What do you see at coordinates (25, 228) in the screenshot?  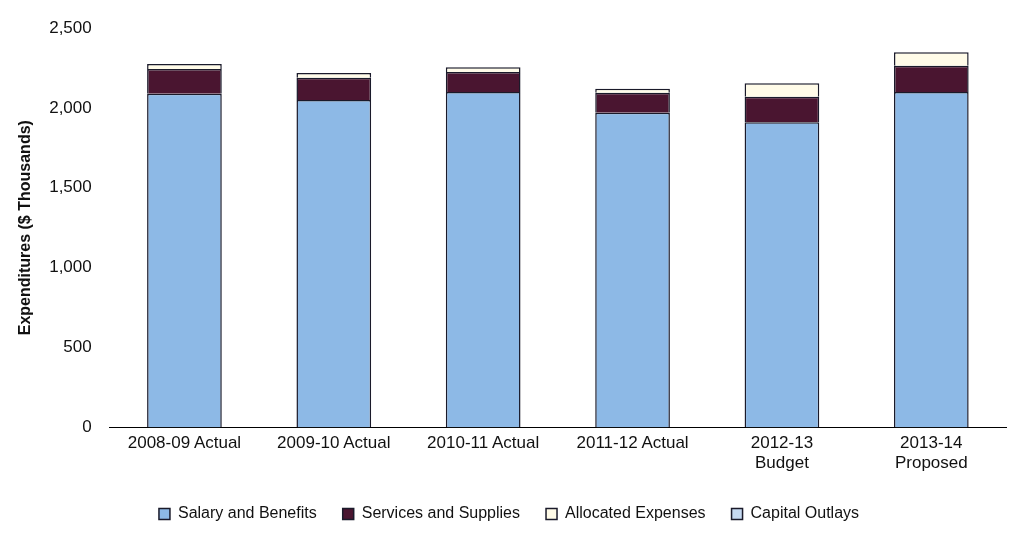 I see `y-axis-title: Expenditures ($ Thousands)` at bounding box center [25, 228].